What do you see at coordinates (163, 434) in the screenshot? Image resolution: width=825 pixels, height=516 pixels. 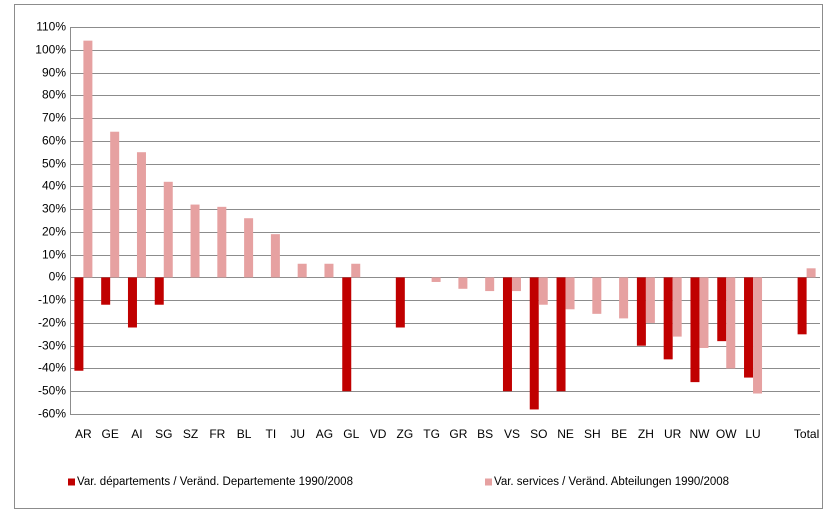 I see `x-tick-label: SG` at bounding box center [163, 434].